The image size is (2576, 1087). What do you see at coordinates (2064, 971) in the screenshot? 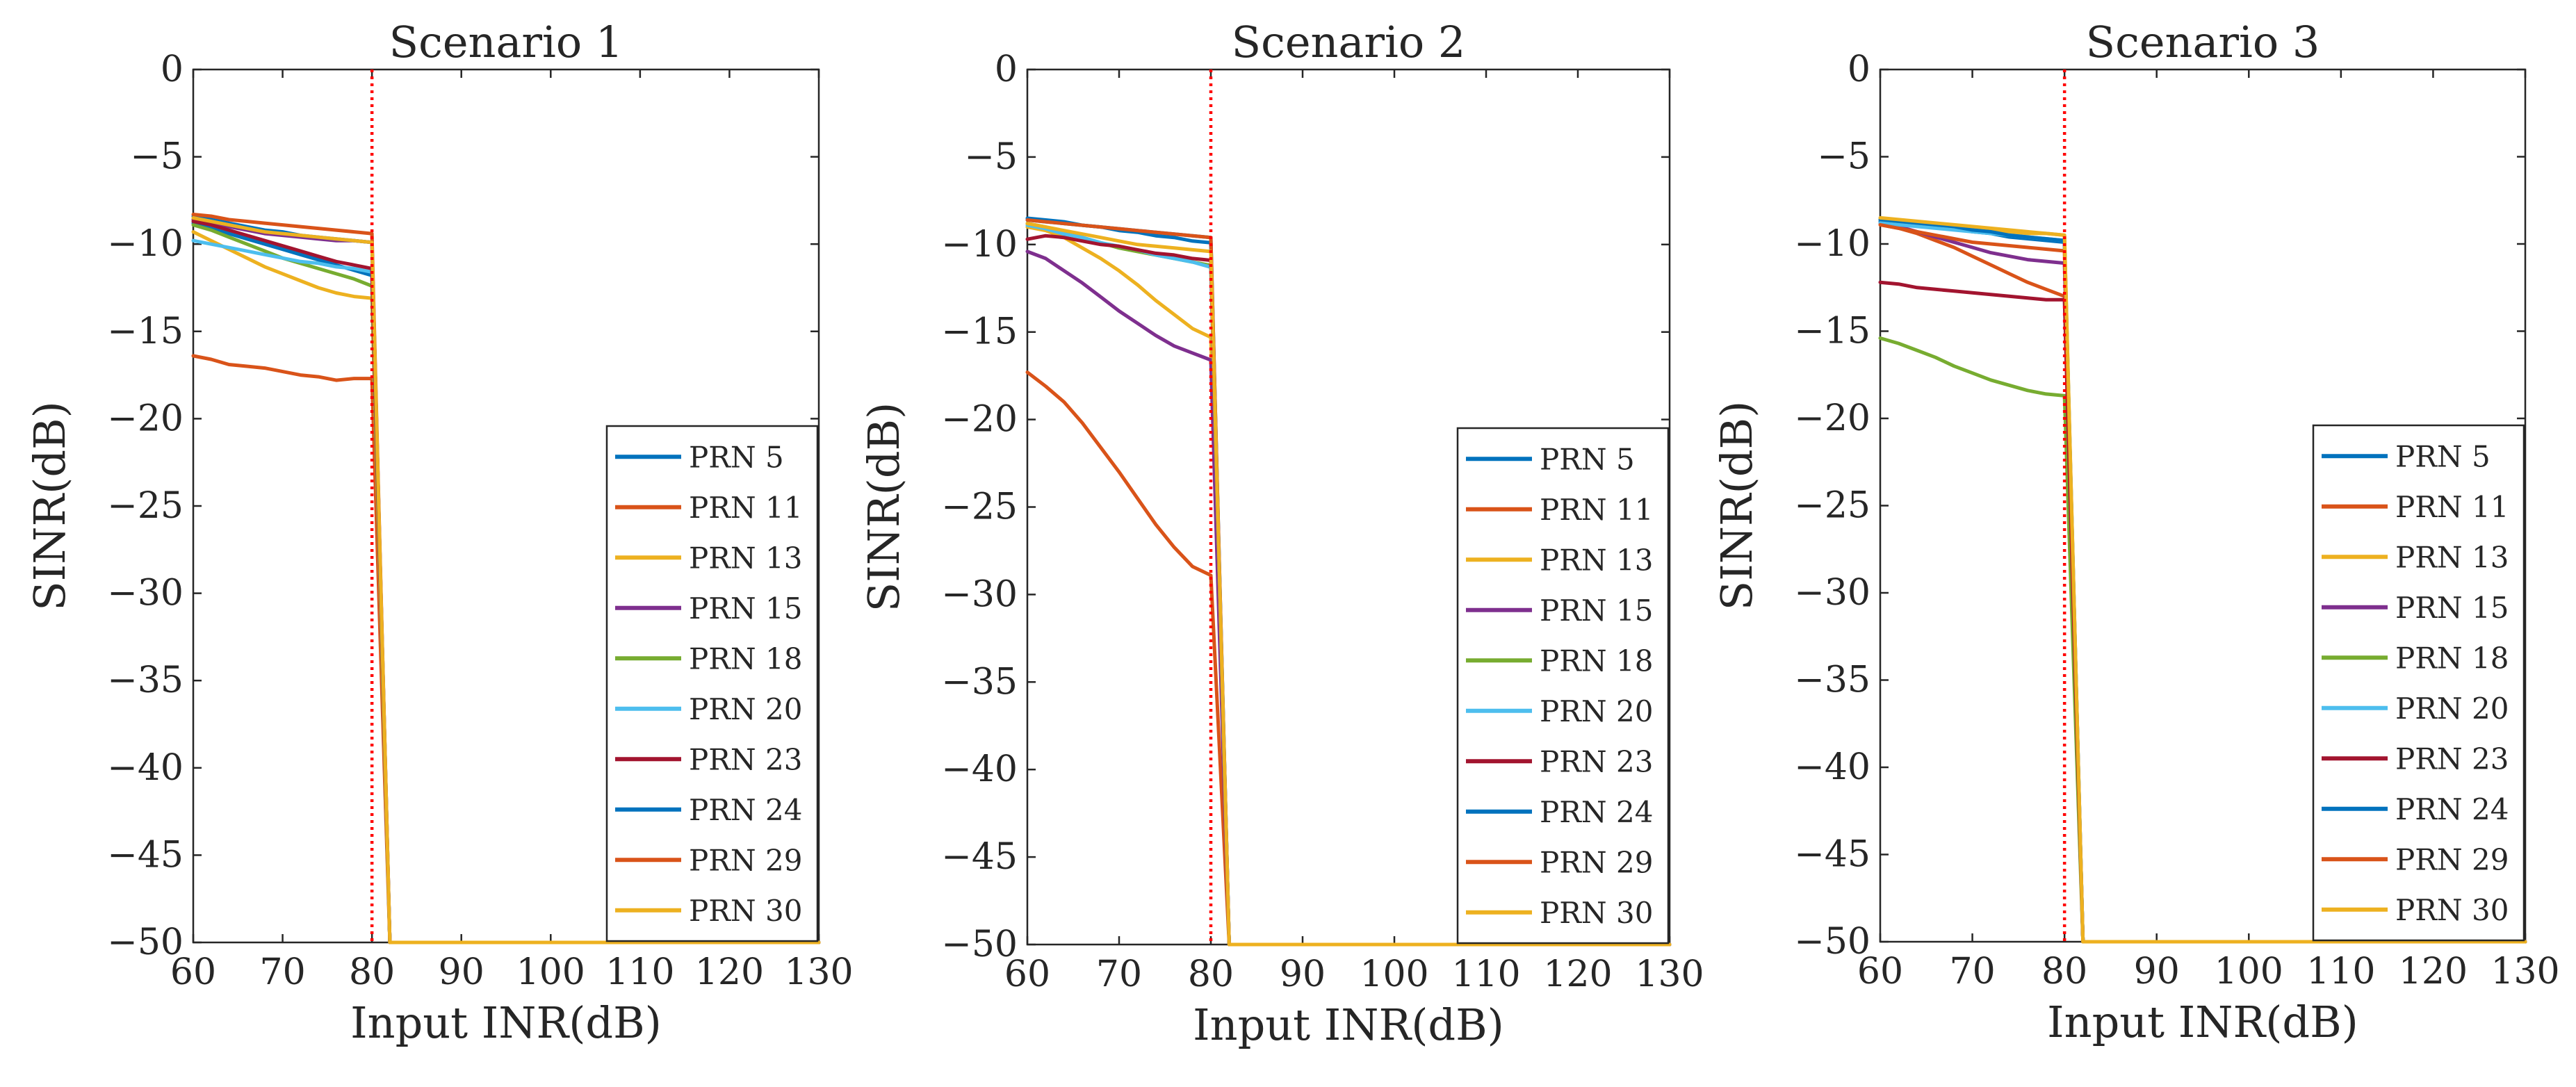
I see `scenario-3-xtick-label: 80` at bounding box center [2064, 971].